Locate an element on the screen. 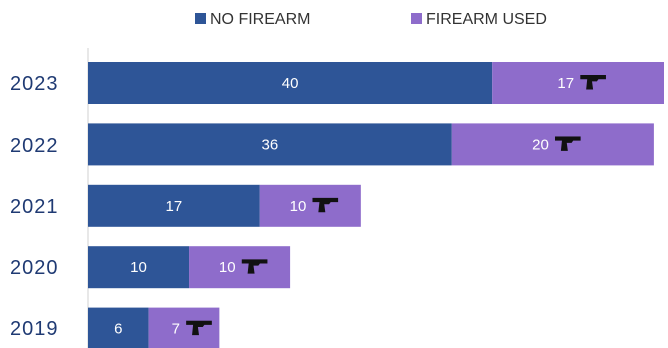 This screenshot has height=348, width=668. category-labels: 2023 2022 2021 2020 2019 is located at coordinates (34, 206).